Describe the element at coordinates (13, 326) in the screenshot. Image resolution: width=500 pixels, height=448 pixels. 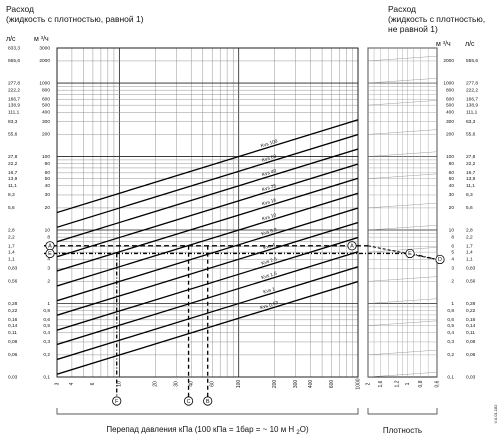
I see `left-ls-tick-label: 0,14` at that location.